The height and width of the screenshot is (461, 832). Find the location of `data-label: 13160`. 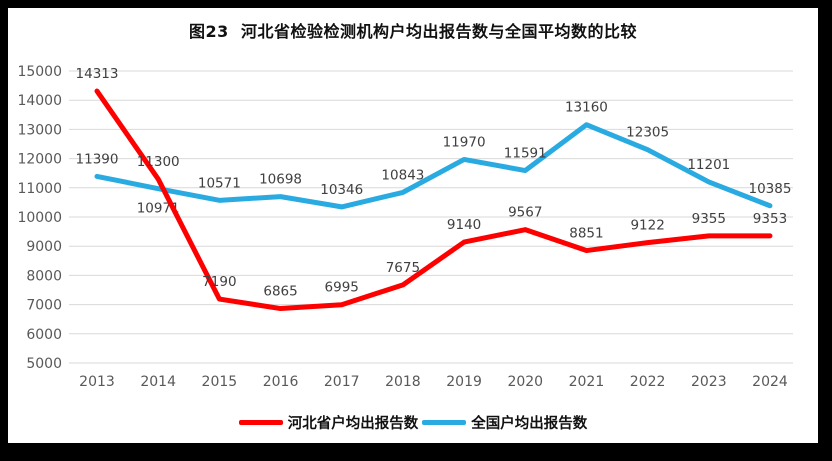

data-label: 13160 is located at coordinates (586, 108).